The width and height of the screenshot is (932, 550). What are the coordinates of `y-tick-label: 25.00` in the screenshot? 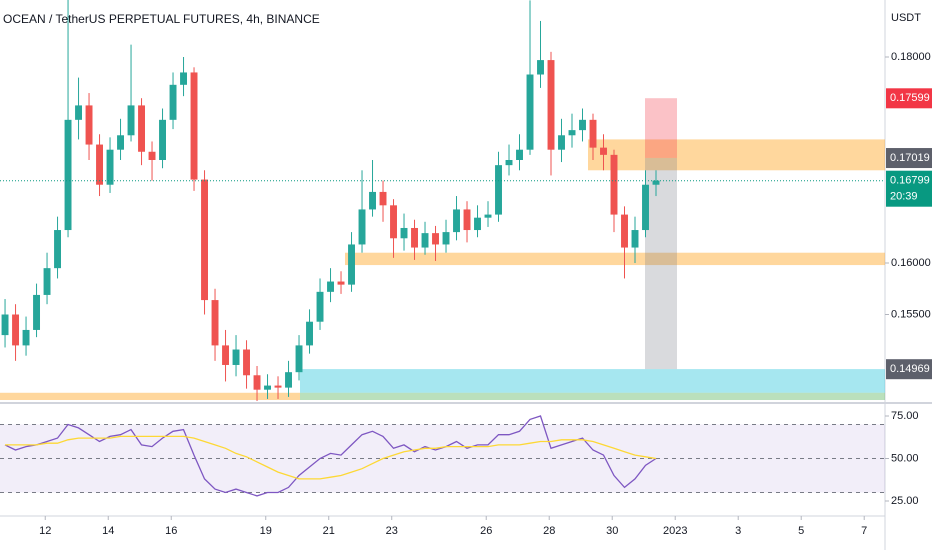 It's located at (905, 501).